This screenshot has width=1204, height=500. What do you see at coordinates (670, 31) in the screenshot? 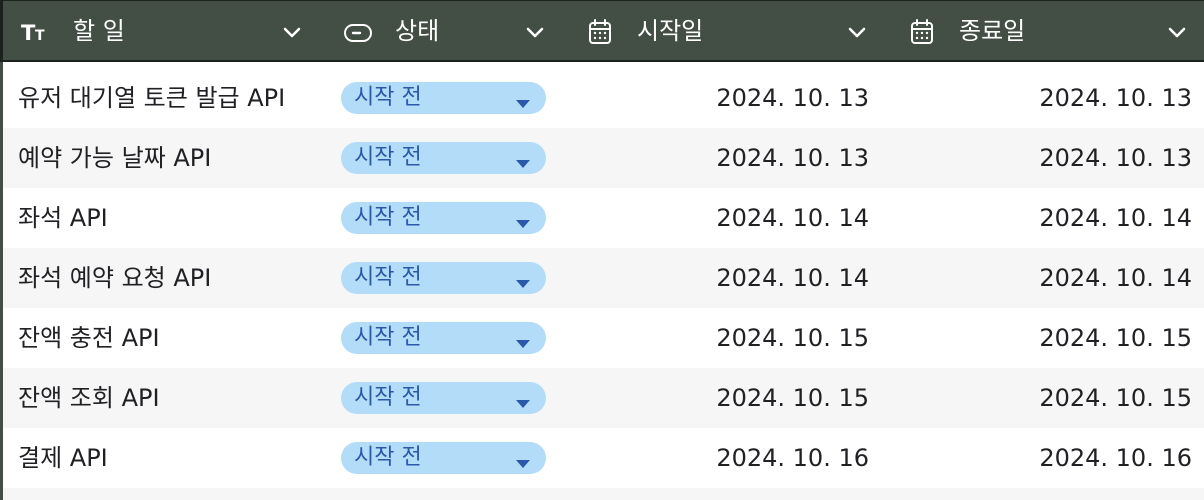
I see `column-header-label: 시작일` at bounding box center [670, 31].